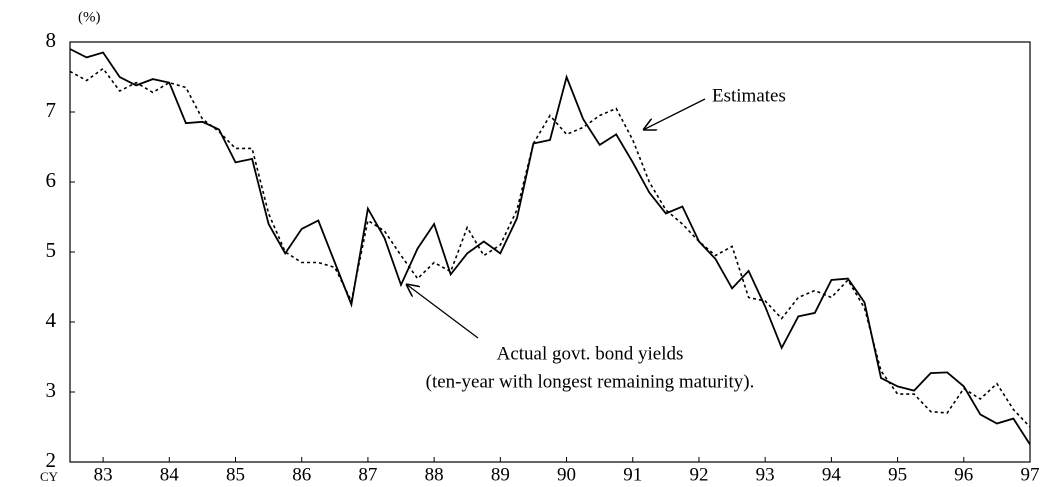 The height and width of the screenshot is (487, 1041). What do you see at coordinates (698, 474) in the screenshot?
I see `x-tick-label: 92` at bounding box center [698, 474].